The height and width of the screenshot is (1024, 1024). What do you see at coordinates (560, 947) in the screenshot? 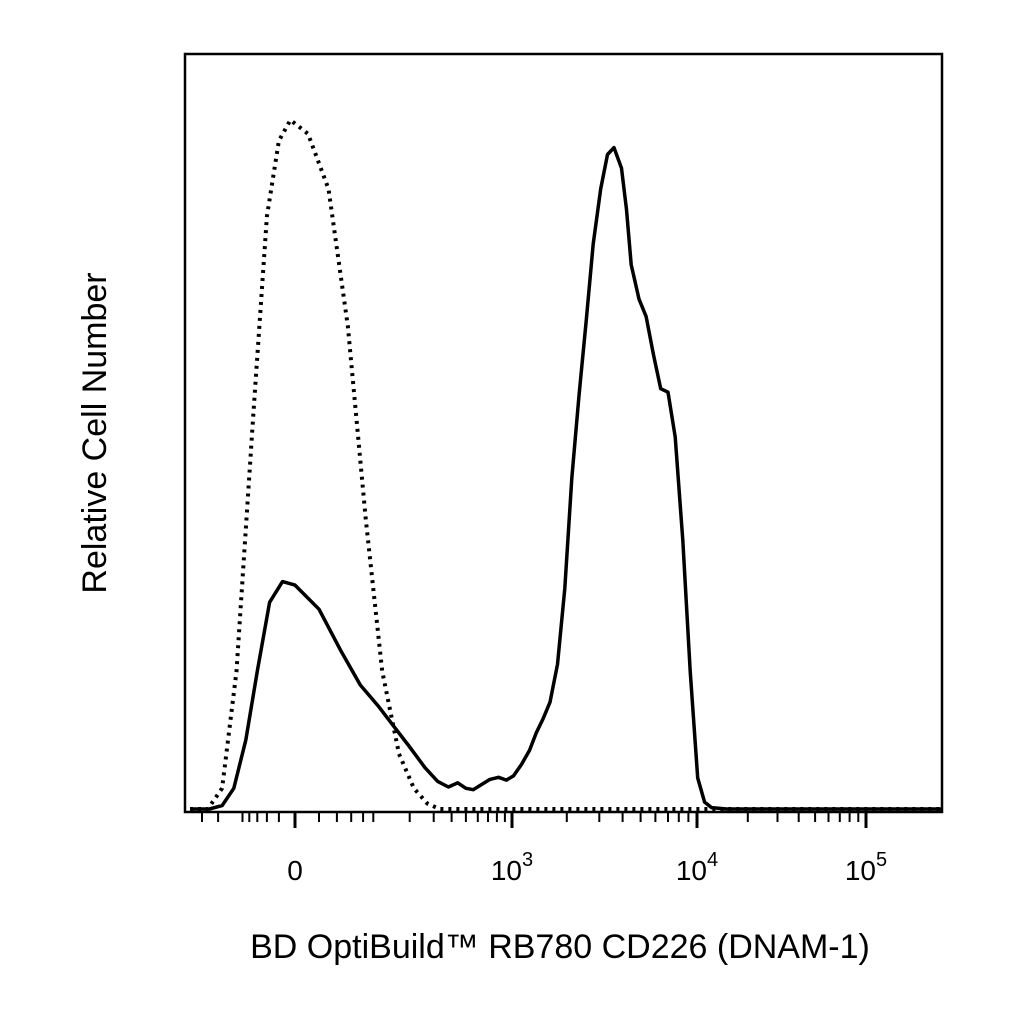
I see `x-axis-label: BD OptiBuild™ RB780 CD226 (DNAM-1)` at bounding box center [560, 947].